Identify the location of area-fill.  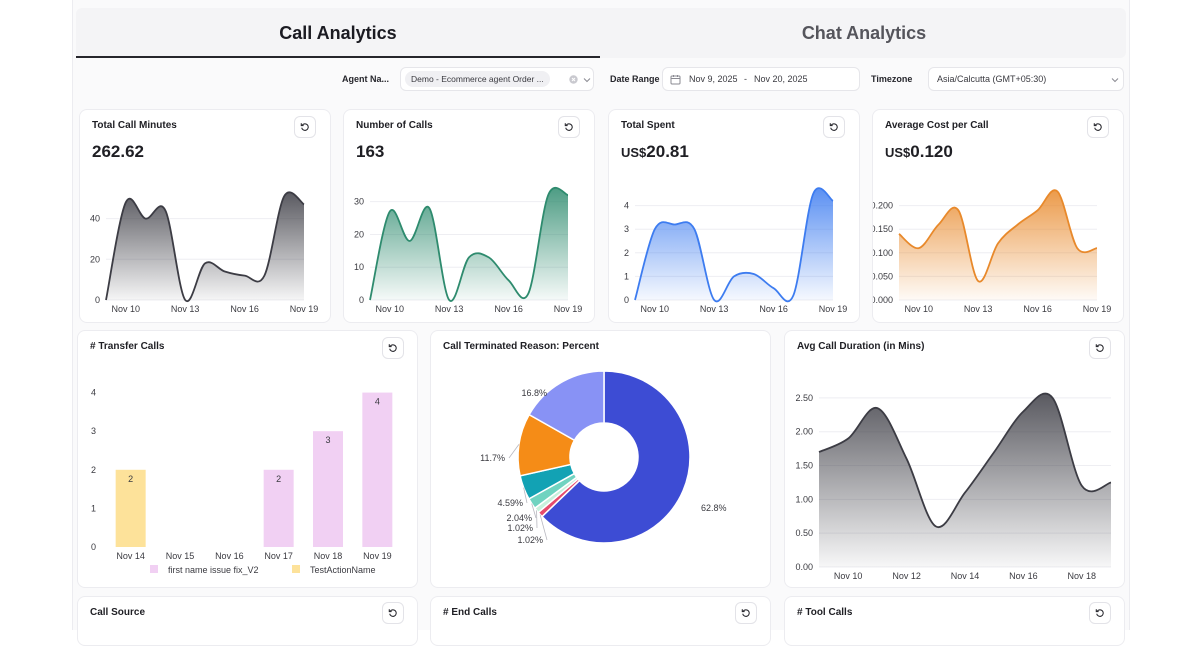
(205, 246).